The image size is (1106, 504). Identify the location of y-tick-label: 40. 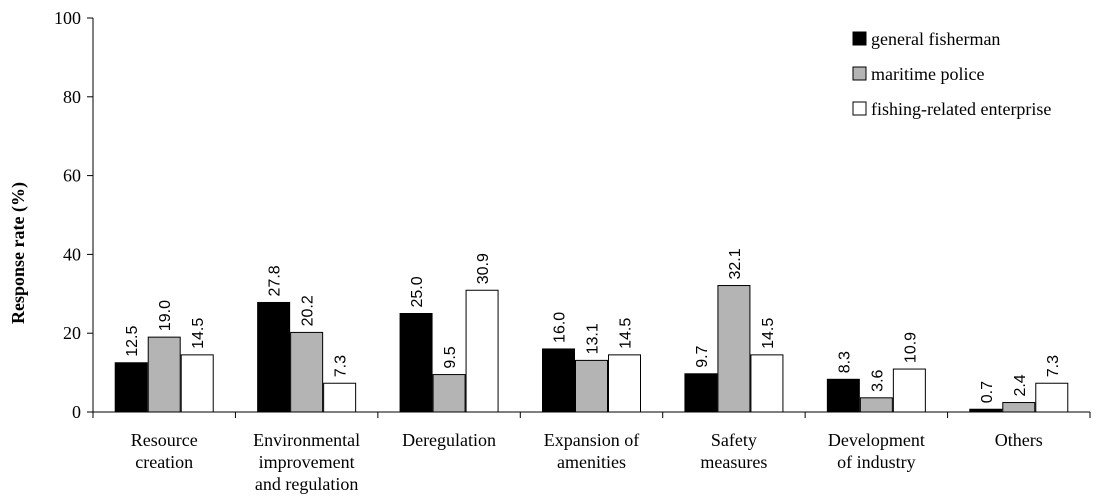
(72, 254).